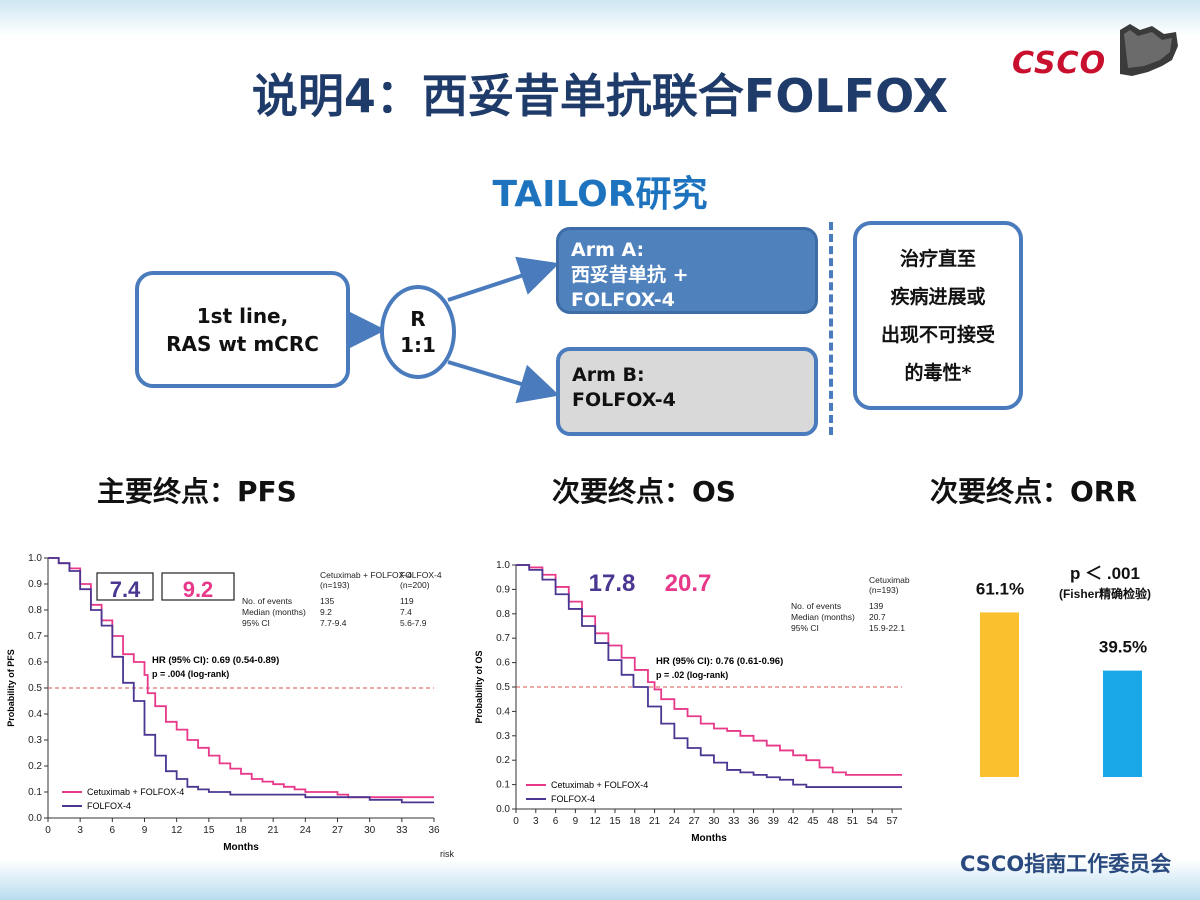  What do you see at coordinates (884, 590) in the screenshot?
I see `table-header: (n=193)` at bounding box center [884, 590].